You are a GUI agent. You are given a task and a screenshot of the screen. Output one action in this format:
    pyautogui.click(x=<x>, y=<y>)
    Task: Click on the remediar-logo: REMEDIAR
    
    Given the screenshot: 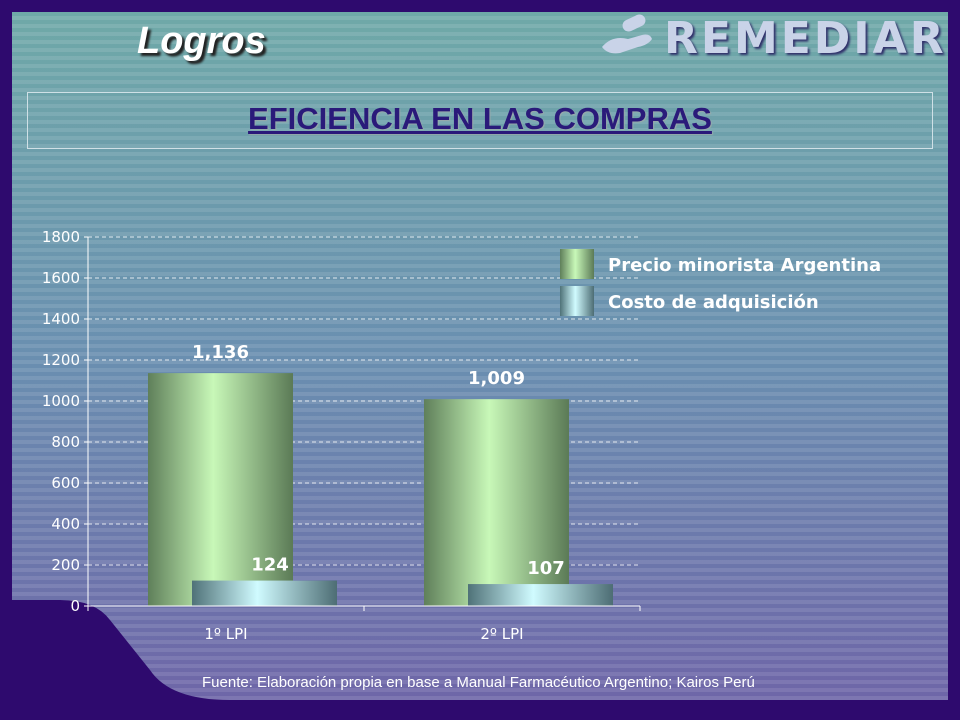 What is the action you would take?
    pyautogui.click(x=772, y=38)
    